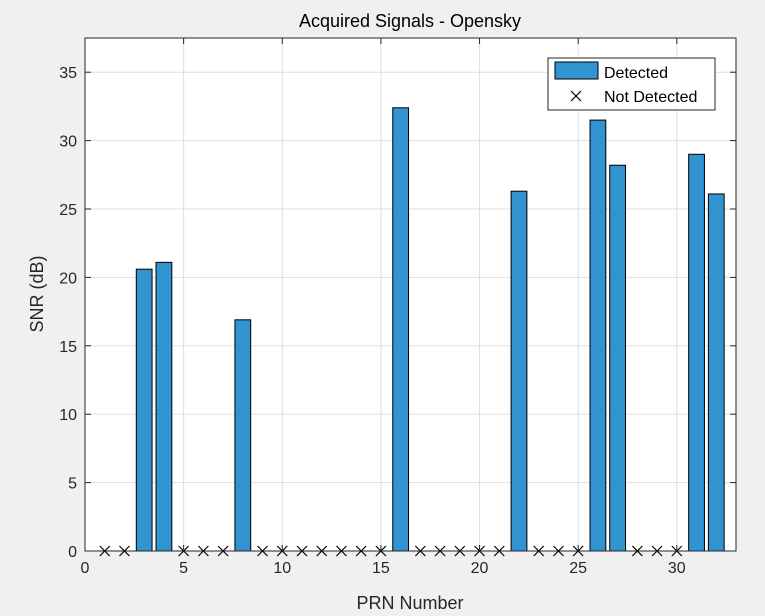 The width and height of the screenshot is (765, 616). I want to click on legend-marker-not-detected, so click(576, 96).